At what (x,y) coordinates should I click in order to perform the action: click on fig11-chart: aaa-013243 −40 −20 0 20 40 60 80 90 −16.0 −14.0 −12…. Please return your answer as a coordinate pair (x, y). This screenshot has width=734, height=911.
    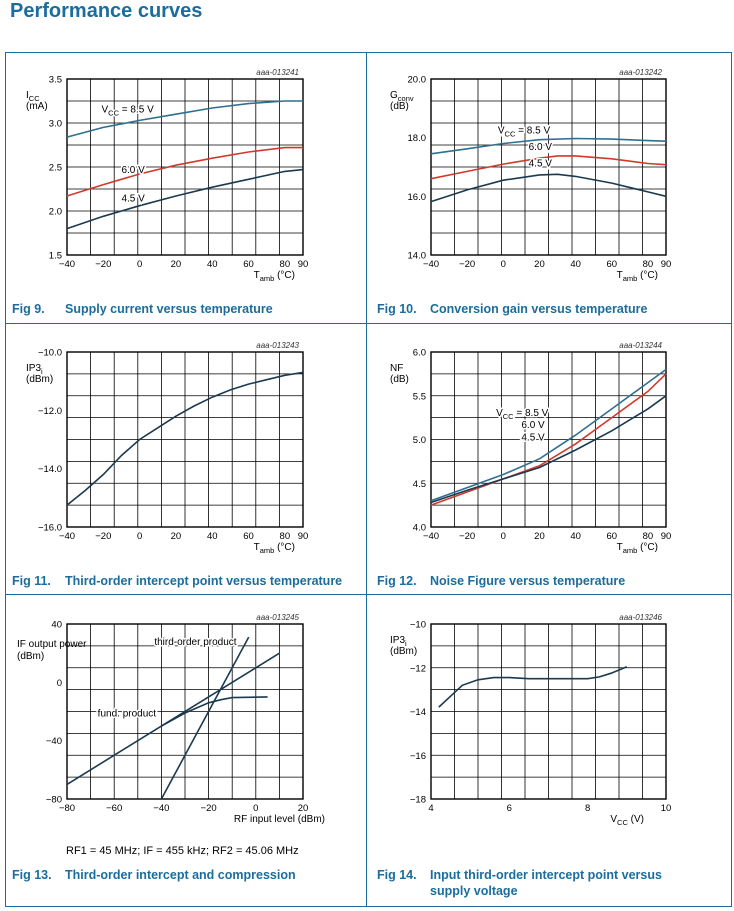
    Looking at the image, I should click on (167, 448).